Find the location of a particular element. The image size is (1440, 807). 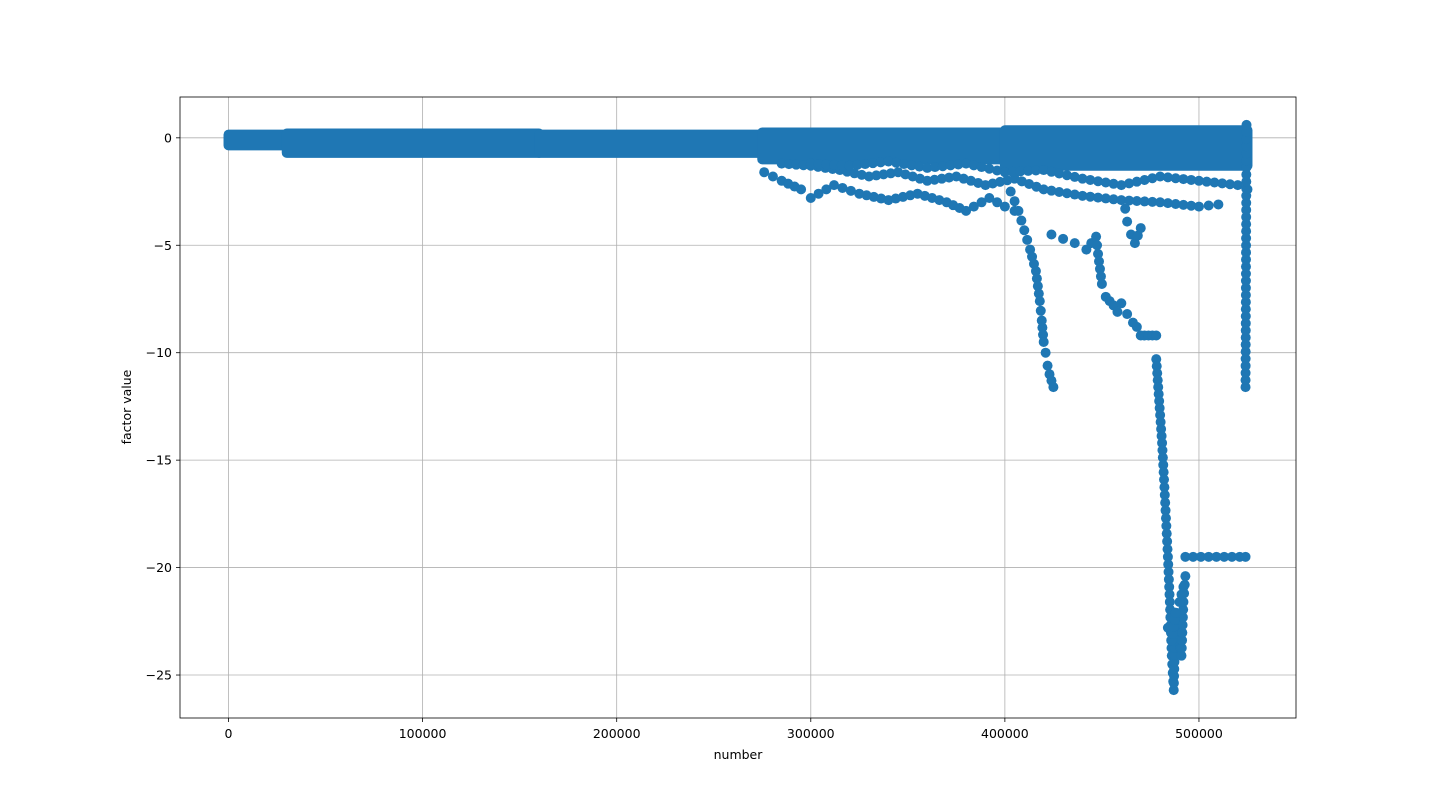

x-axis-ticks: 0 100000 200000 300000 400000 500000 is located at coordinates (724, 729).